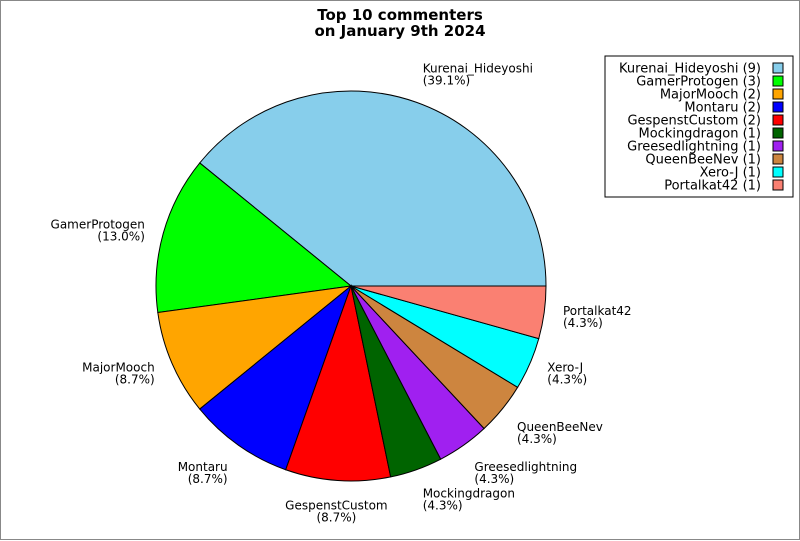 The height and width of the screenshot is (541, 800). I want to click on legend-entry-label: Kurenai_Hideyoshi (9), so click(690, 69).